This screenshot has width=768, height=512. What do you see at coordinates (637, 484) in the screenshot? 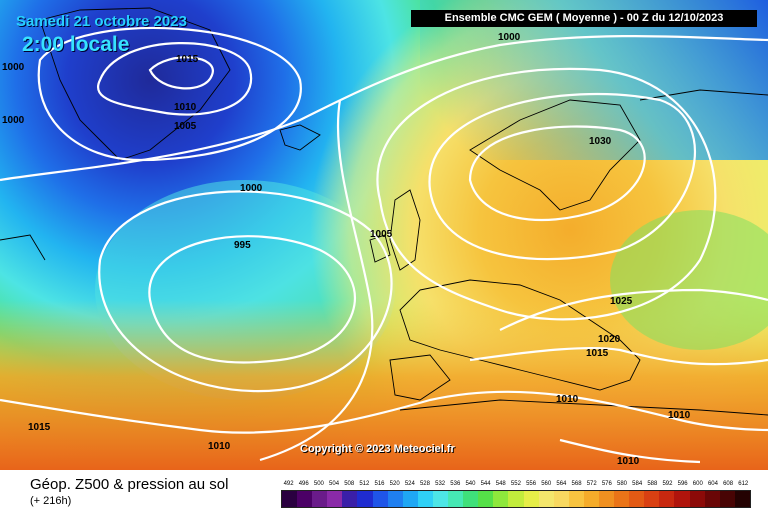
I see `scale-value-label: 584` at bounding box center [637, 484].